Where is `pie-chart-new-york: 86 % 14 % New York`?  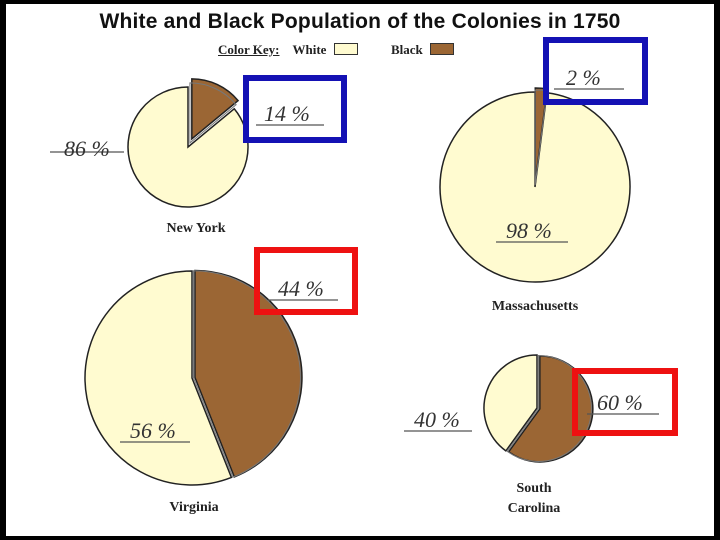
pie-chart-new-york: 86 % 14 % New York is located at coordinates (198, 155).